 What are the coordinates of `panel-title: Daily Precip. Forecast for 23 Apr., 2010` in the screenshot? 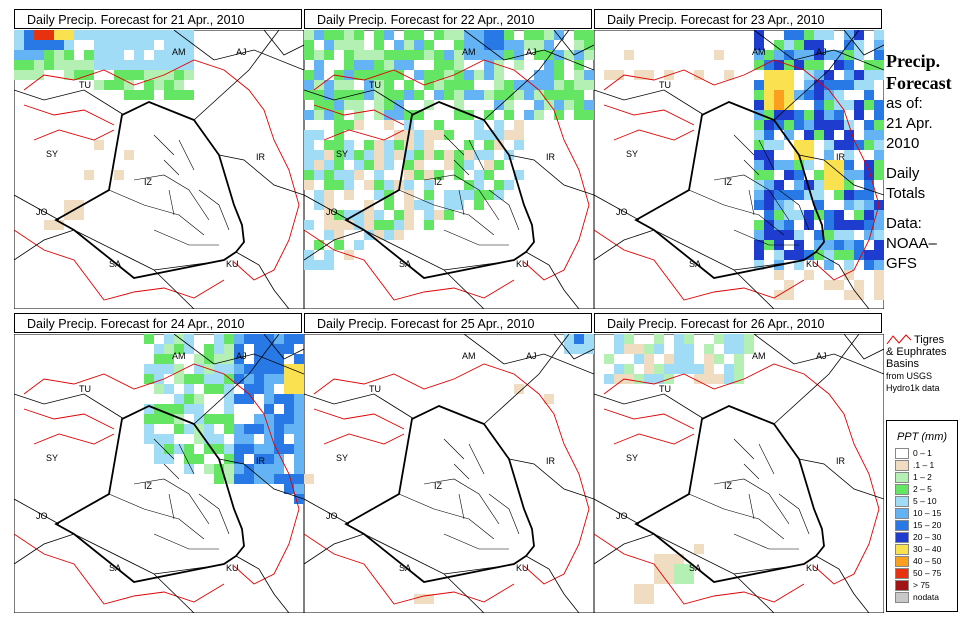 It's located at (738, 19).